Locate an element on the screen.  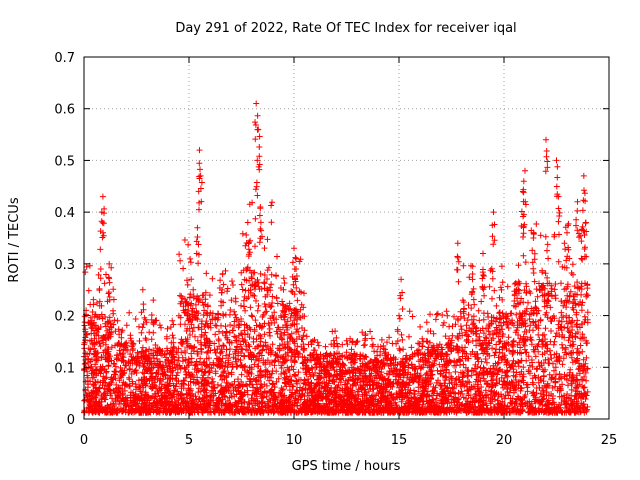
y-tick-labels: 0 0.1 0.2 0.3 0.4 0.5 0.6 0.7 is located at coordinates (64, 239).